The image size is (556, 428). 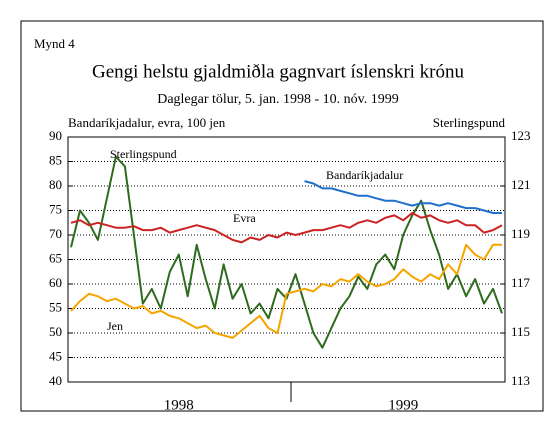 I want to click on y2-tick-label: 113, so click(x=520, y=380).